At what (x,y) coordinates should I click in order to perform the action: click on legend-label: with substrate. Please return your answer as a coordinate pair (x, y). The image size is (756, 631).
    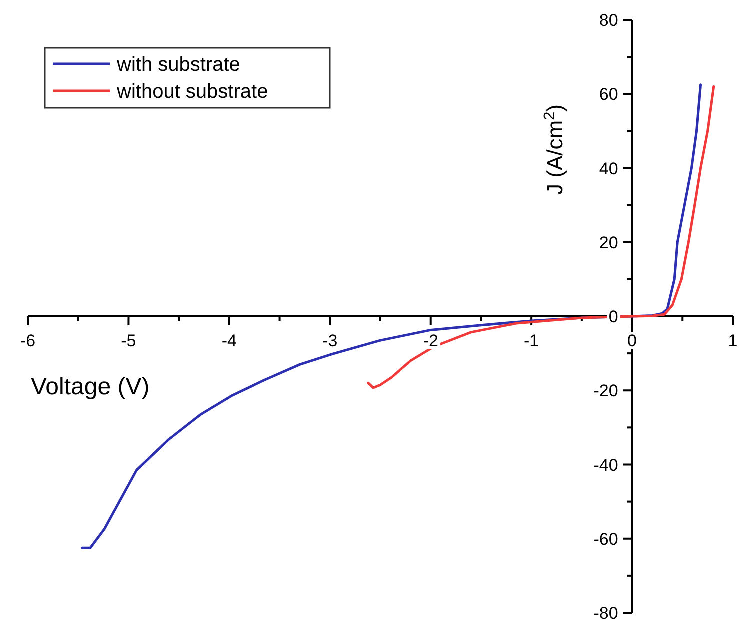
    Looking at the image, I should click on (178, 65).